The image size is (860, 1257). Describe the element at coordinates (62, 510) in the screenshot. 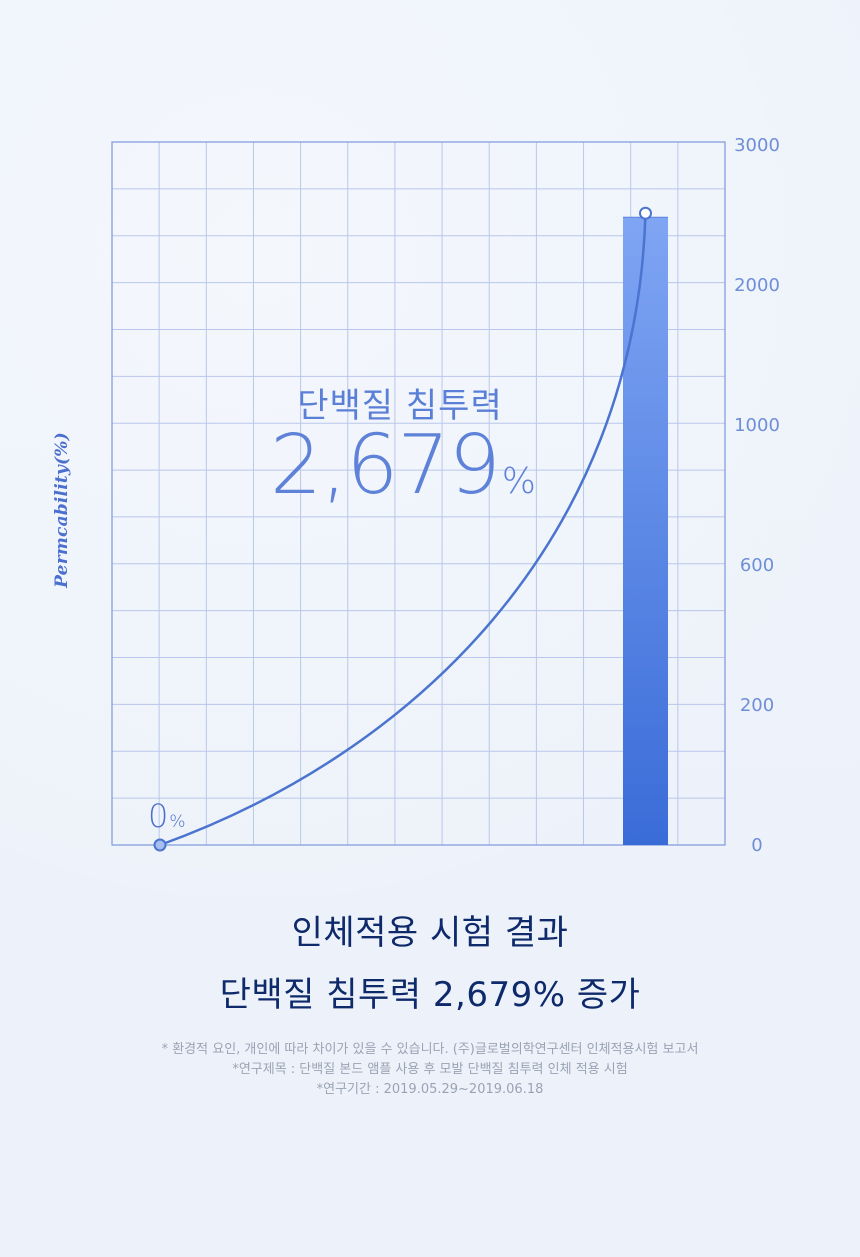

I see `y-axis-label: Permcability(%)` at that location.